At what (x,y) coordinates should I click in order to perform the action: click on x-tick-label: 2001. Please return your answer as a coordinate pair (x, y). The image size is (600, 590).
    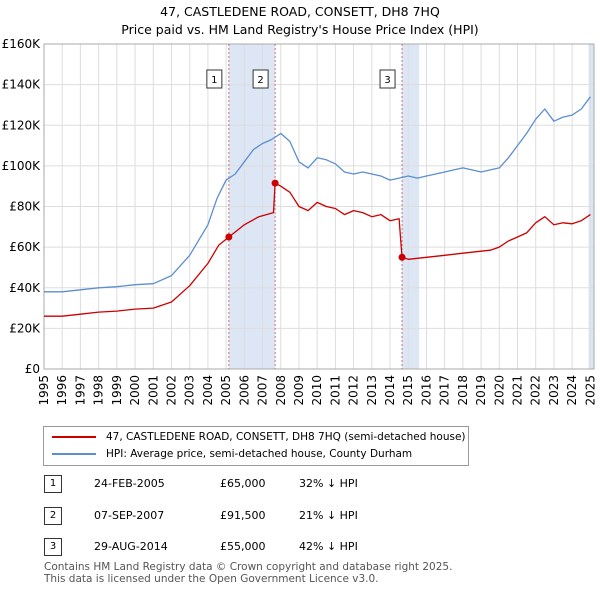
    Looking at the image, I should click on (153, 390).